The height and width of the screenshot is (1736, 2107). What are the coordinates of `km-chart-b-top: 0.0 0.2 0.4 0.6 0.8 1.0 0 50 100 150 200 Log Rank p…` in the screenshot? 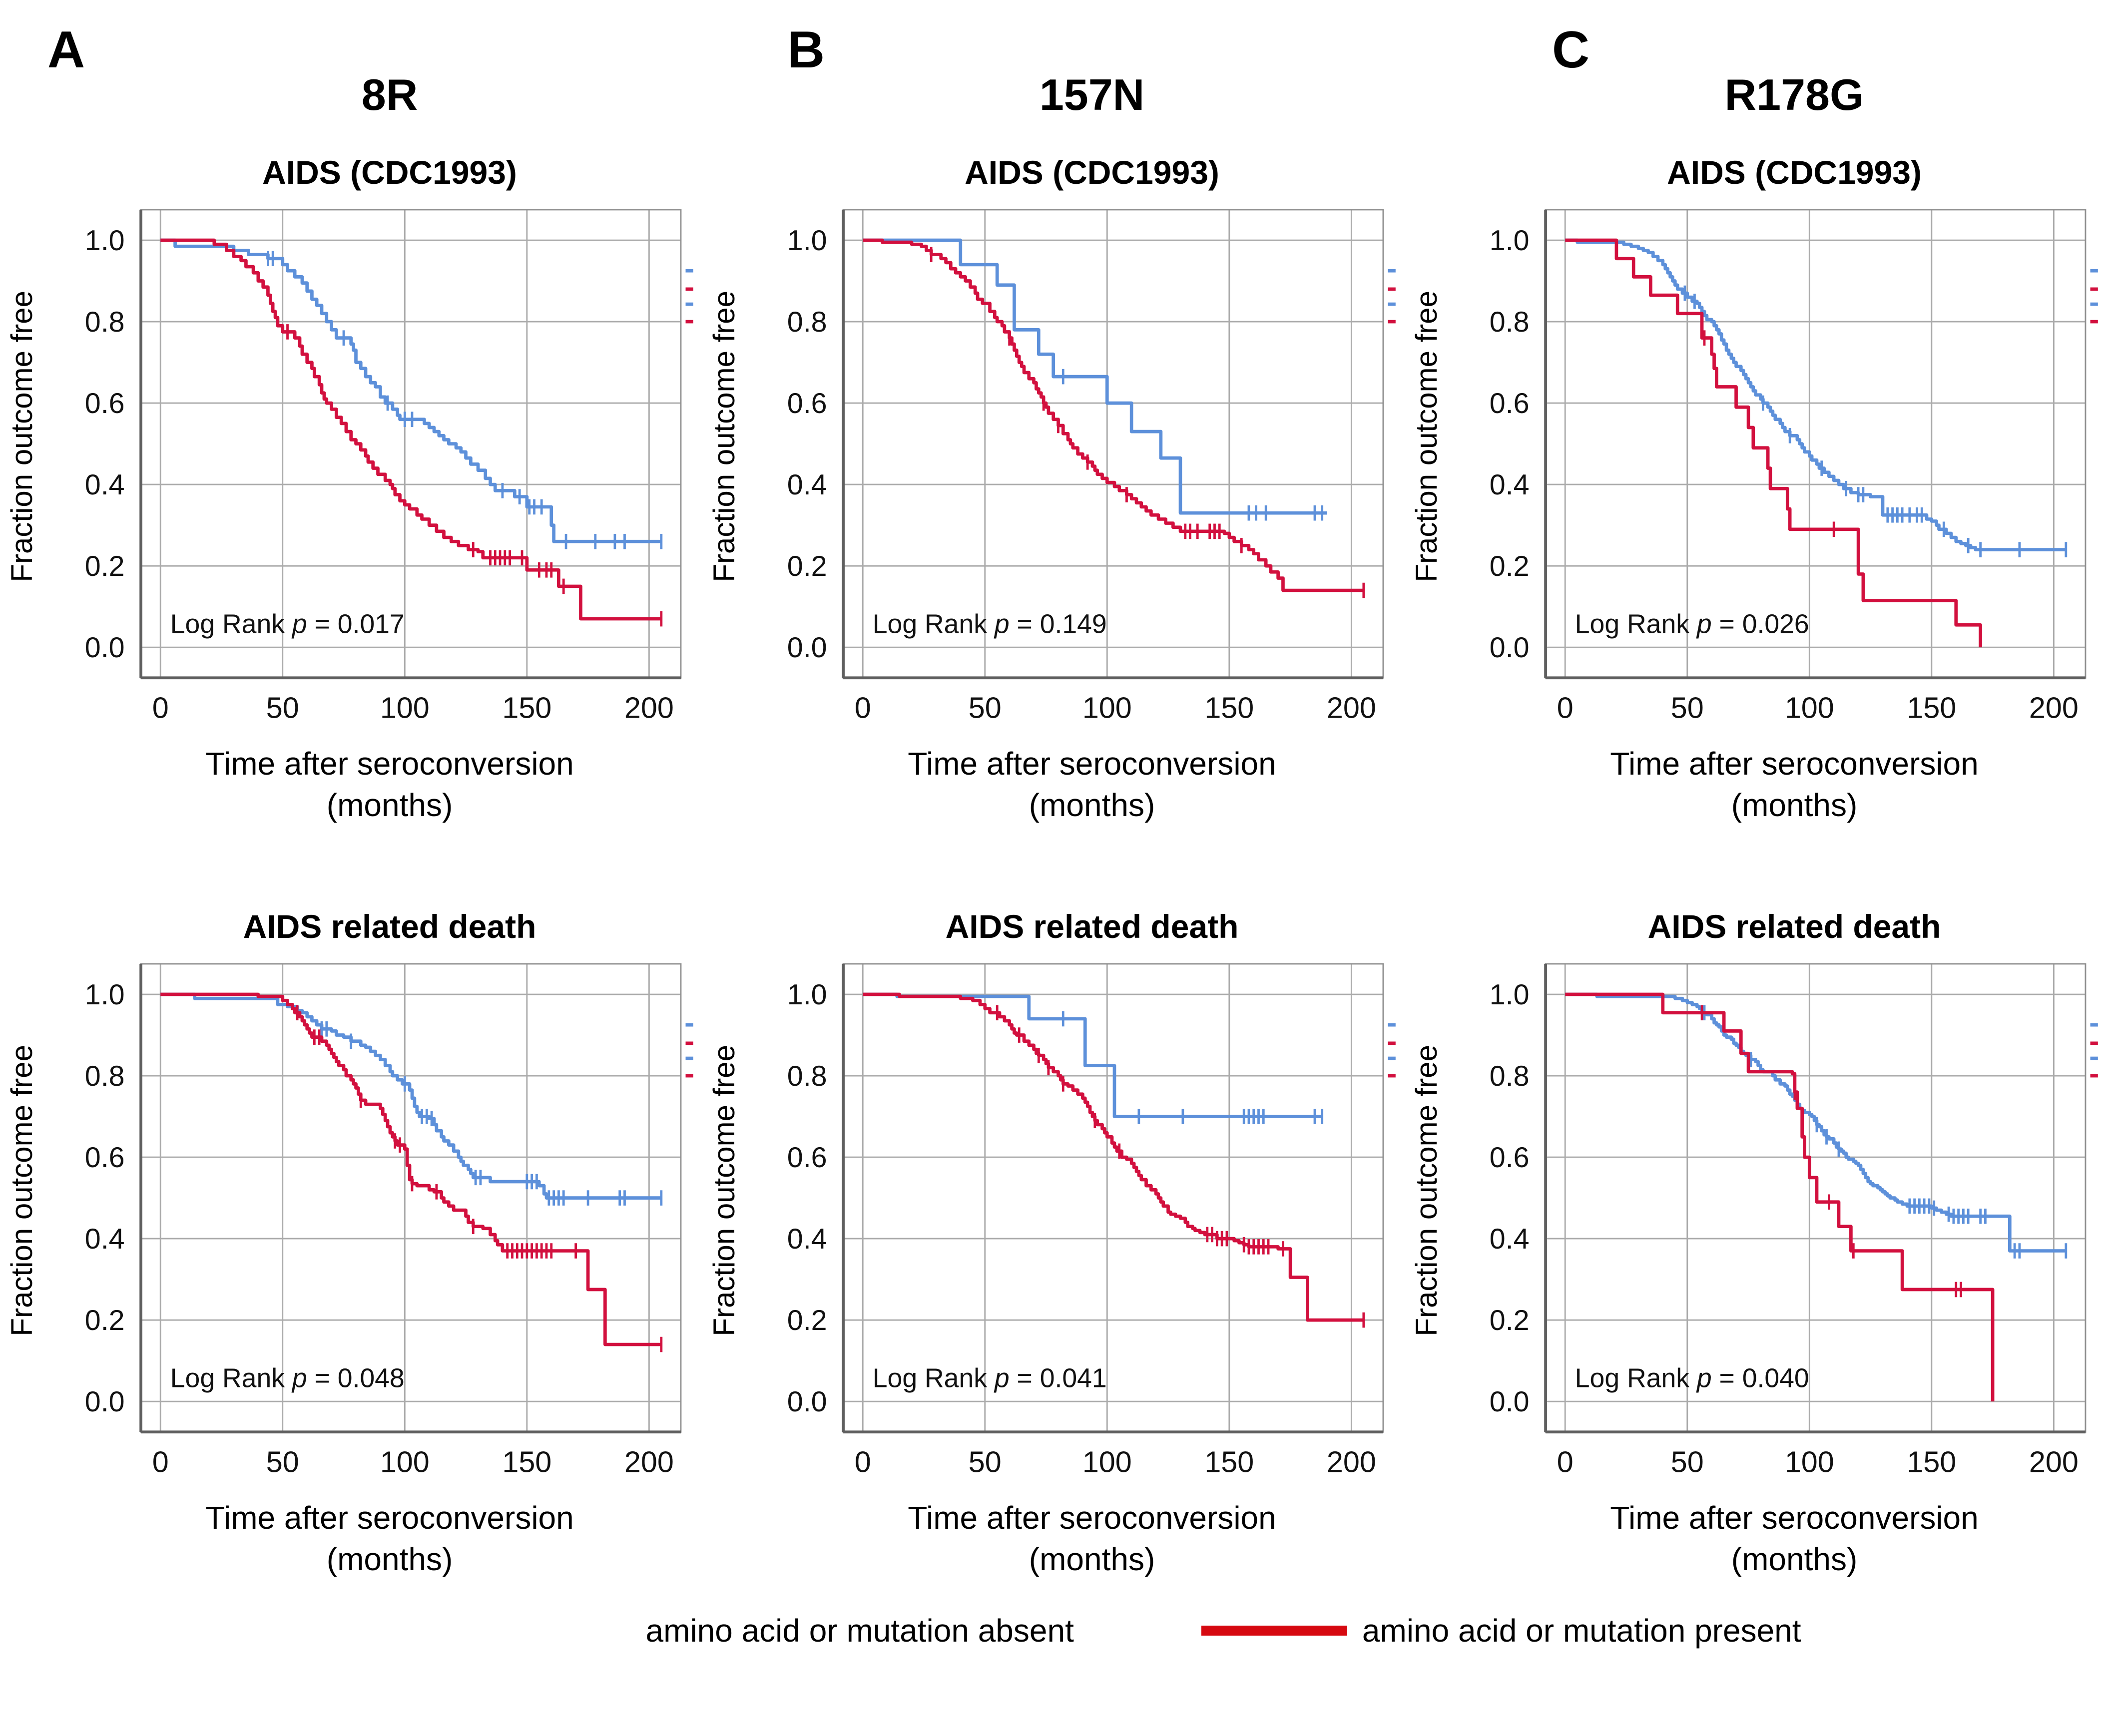 It's located at (1091, 467).